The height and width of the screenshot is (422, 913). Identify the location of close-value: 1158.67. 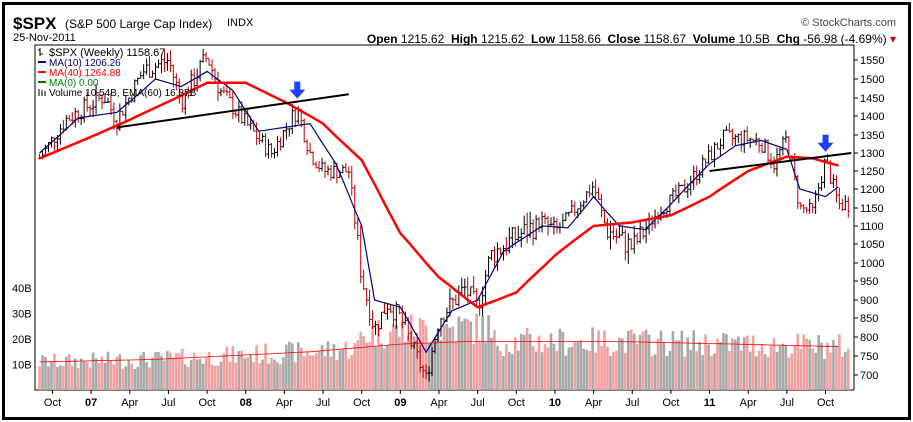
(665, 39).